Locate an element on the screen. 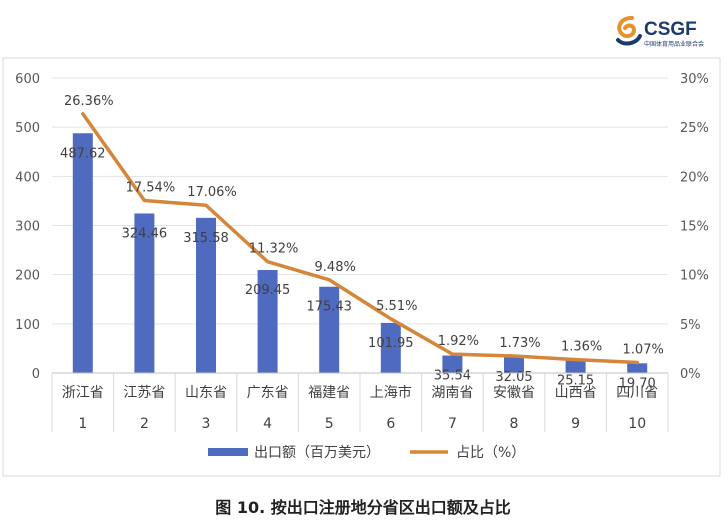  y-left-tick-label: 300 is located at coordinates (27, 227).